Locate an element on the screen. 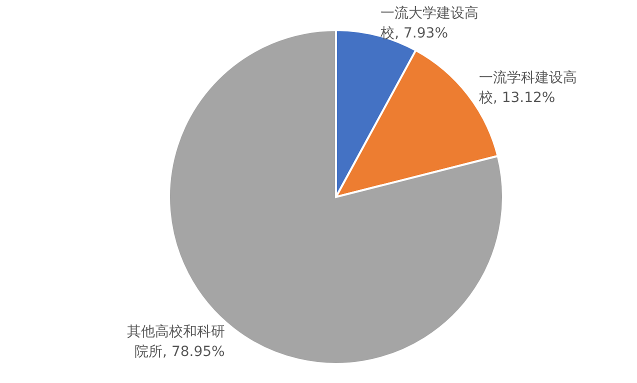 This screenshot has height=383, width=637. slice-label: 一流大学建设高校, 7.93% is located at coordinates (429, 24).